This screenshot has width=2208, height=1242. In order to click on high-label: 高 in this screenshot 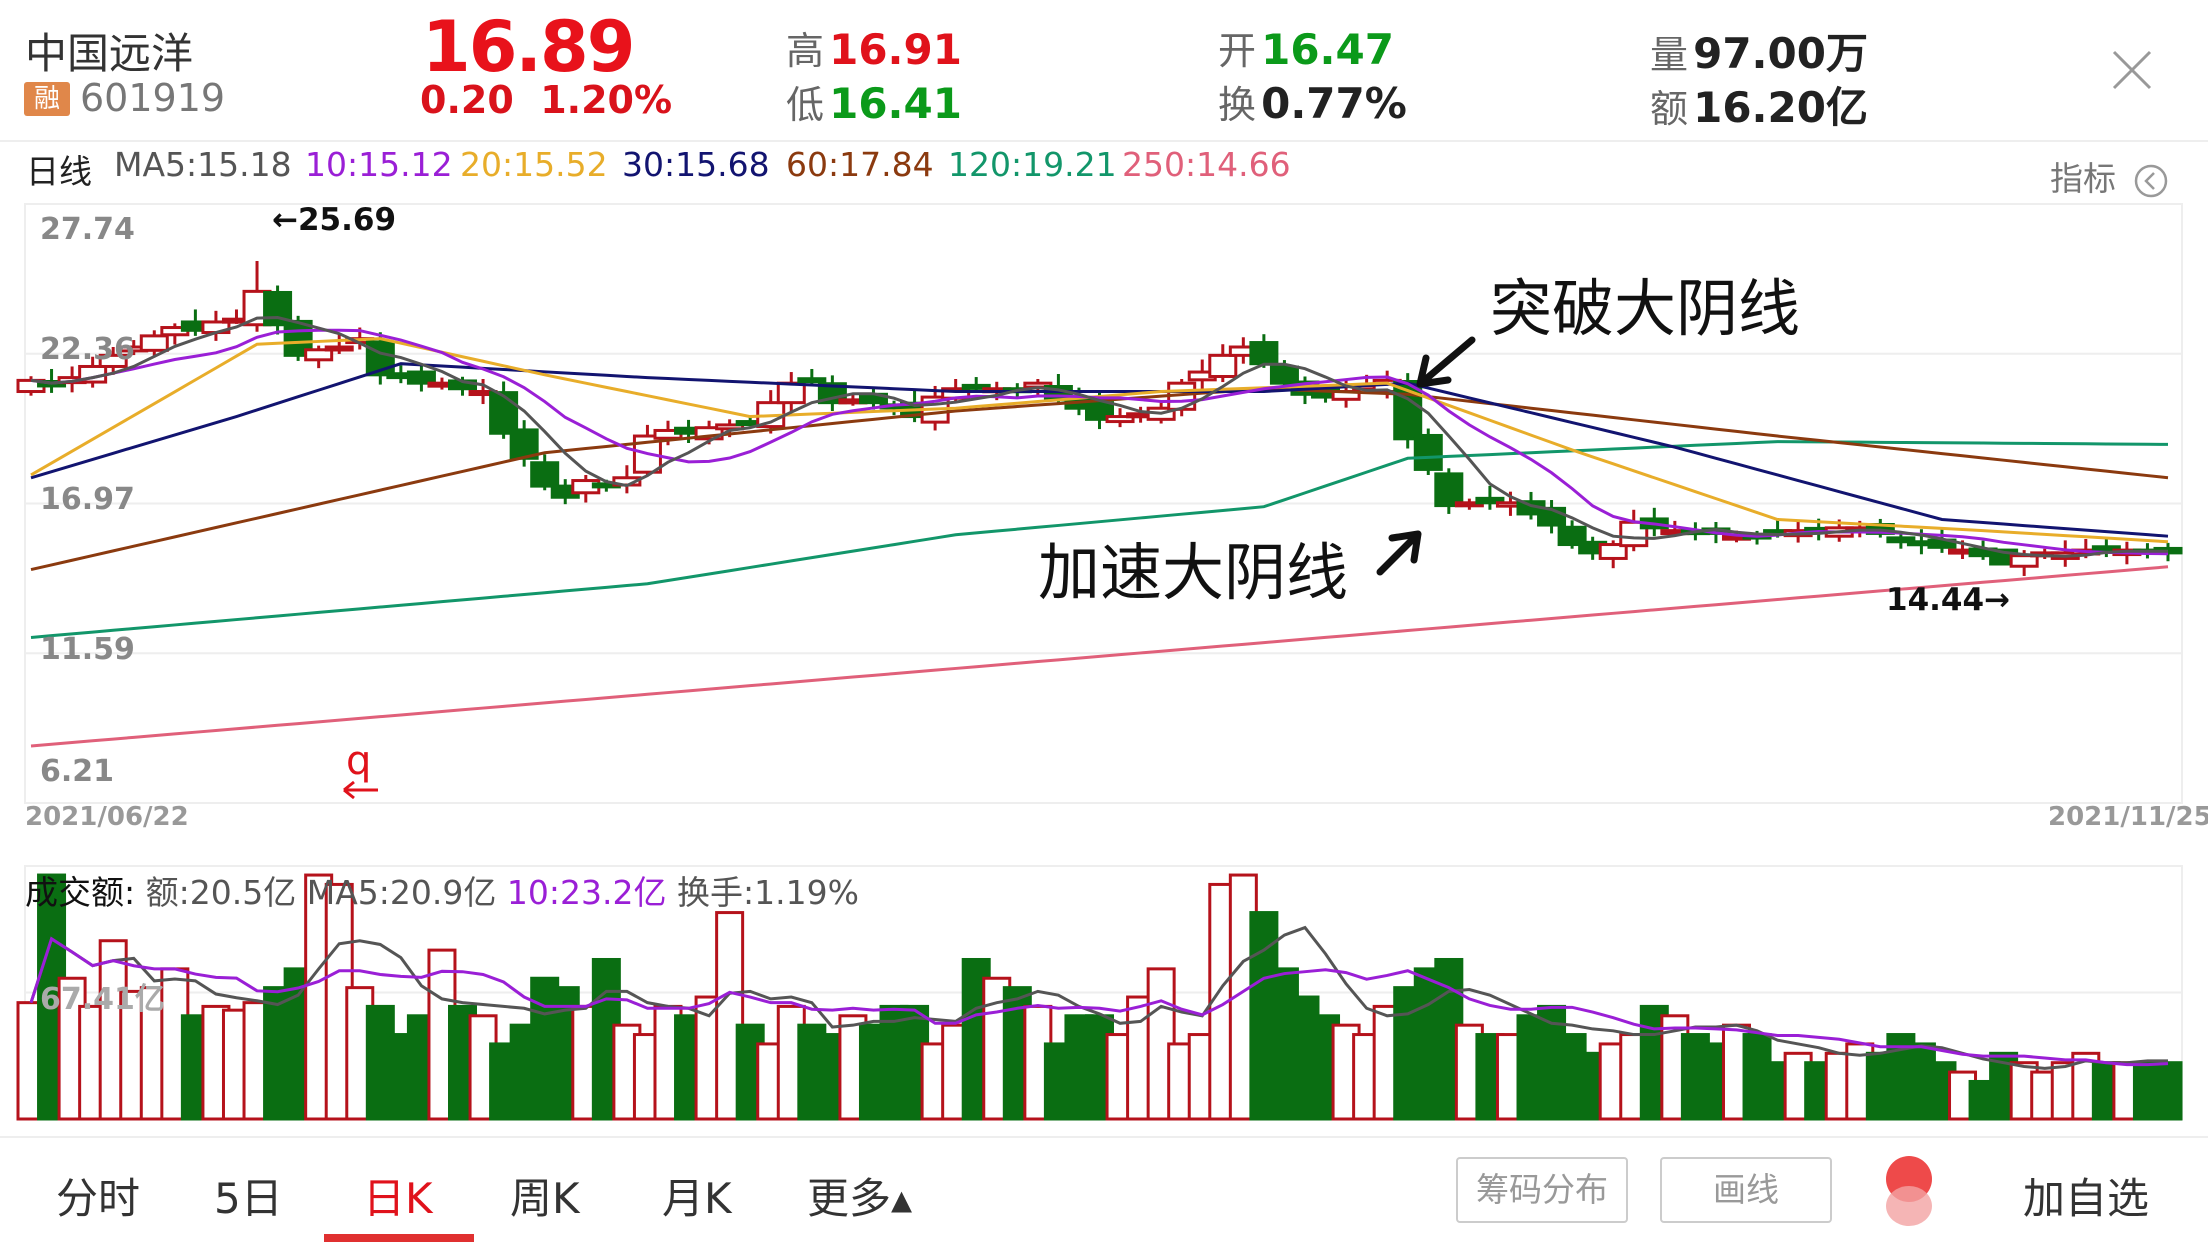, I will do `click(805, 51)`.